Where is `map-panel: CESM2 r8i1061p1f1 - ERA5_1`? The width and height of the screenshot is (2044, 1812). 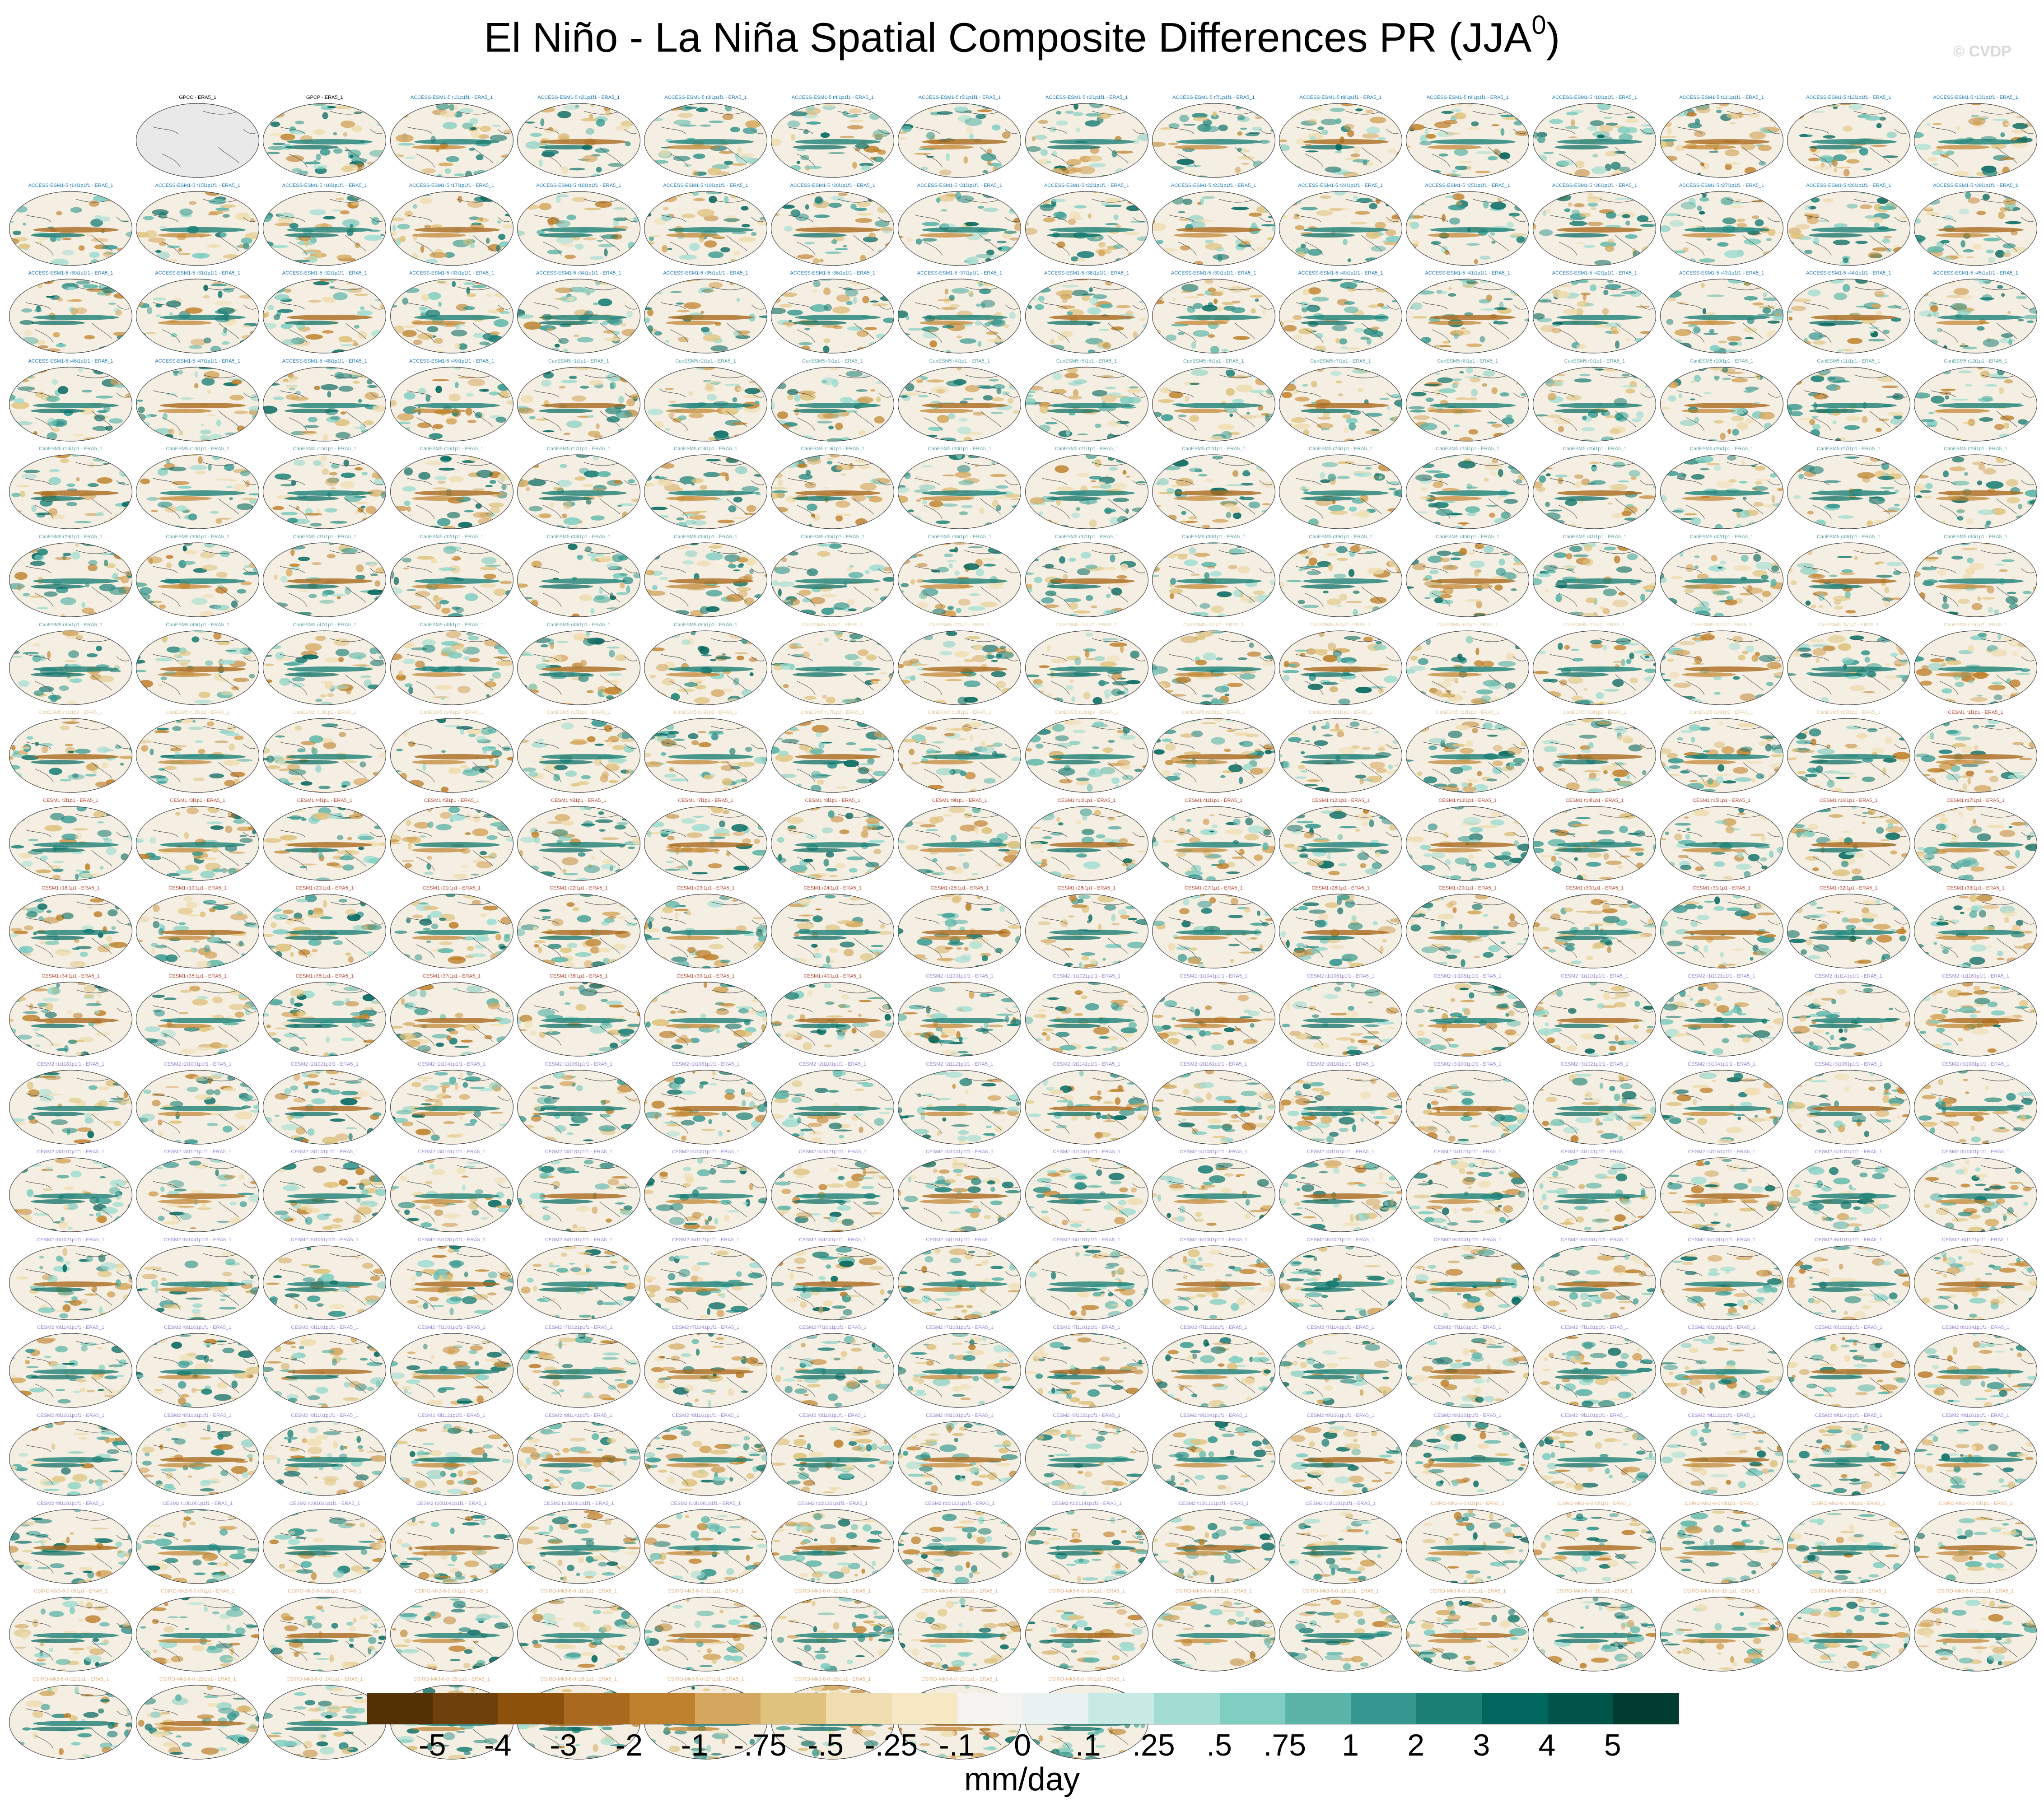 map-panel: CESM2 r8i1061p1f1 - ERA5_1 is located at coordinates (70, 1456).